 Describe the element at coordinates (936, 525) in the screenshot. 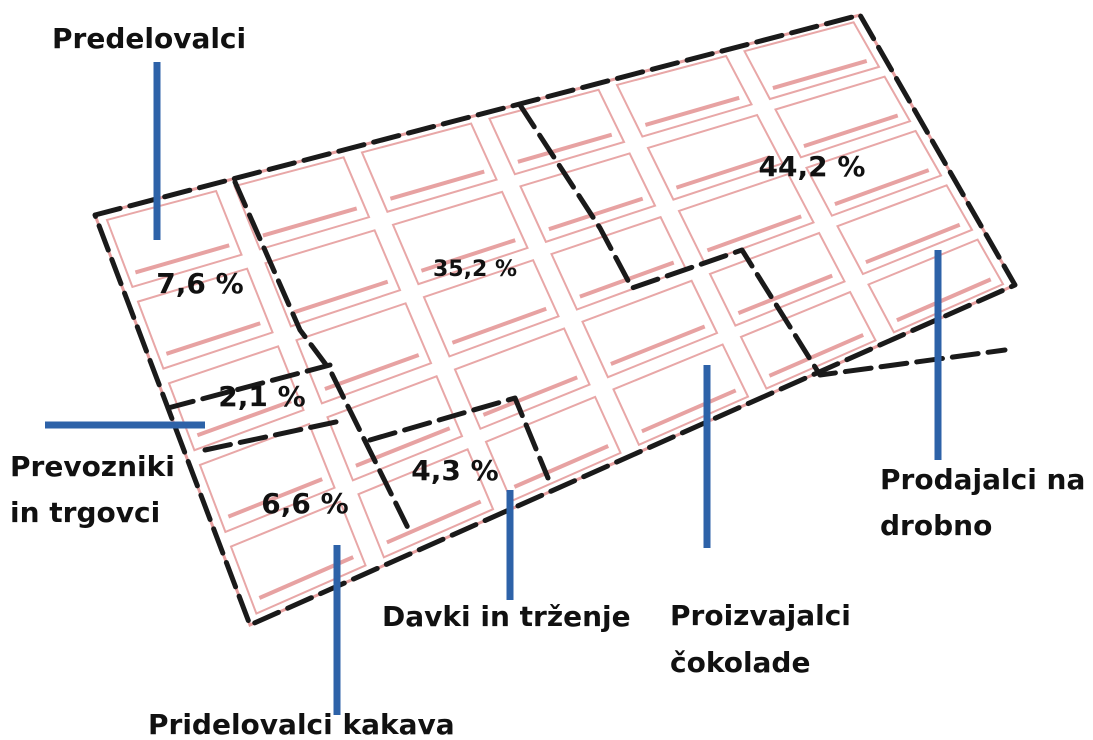

I see `region-label: drobno` at that location.